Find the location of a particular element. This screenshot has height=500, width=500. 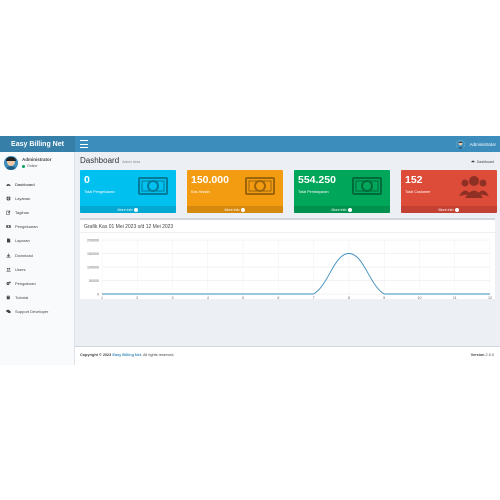

x-tick-label: 1 is located at coordinates (102, 298).